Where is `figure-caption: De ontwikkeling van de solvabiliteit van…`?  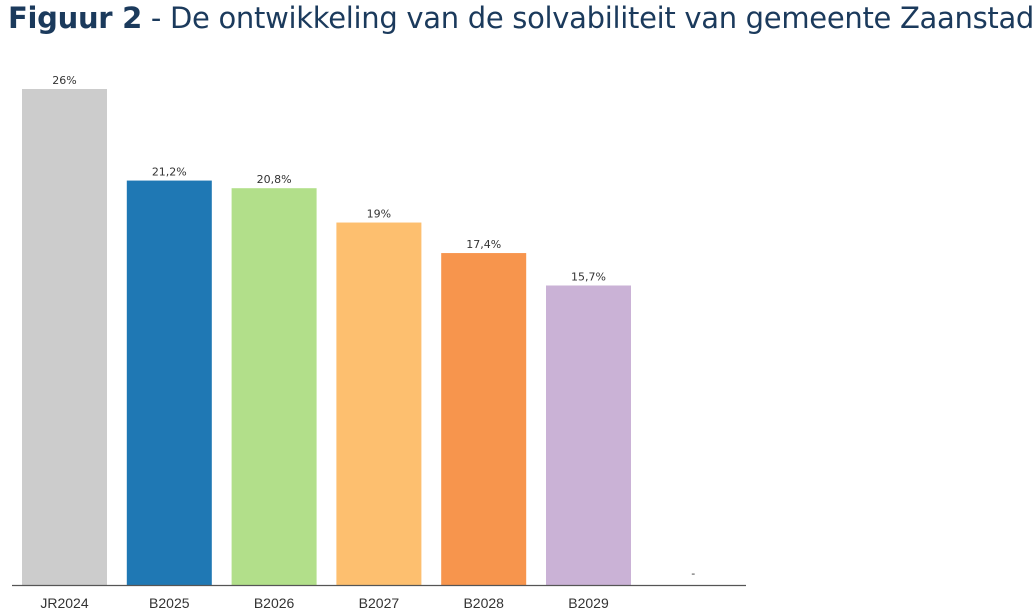 figure-caption: De ontwikkeling van de solvabiliteit van… is located at coordinates (602, 18).